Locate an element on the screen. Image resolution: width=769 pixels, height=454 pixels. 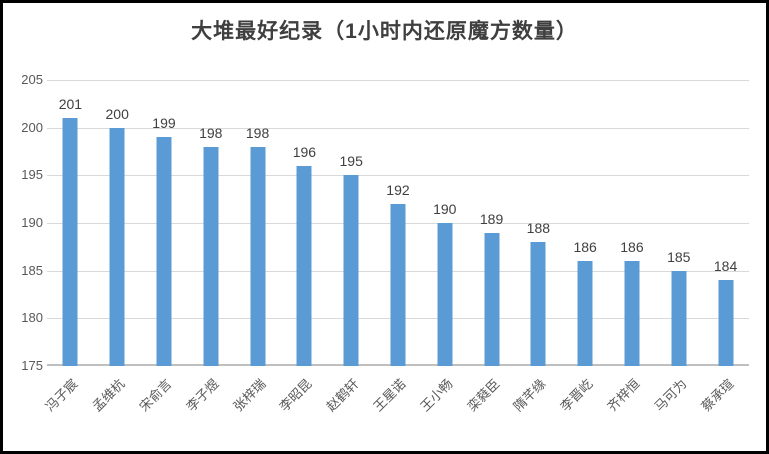
y-tick-label: 200 is located at coordinates (32, 127).